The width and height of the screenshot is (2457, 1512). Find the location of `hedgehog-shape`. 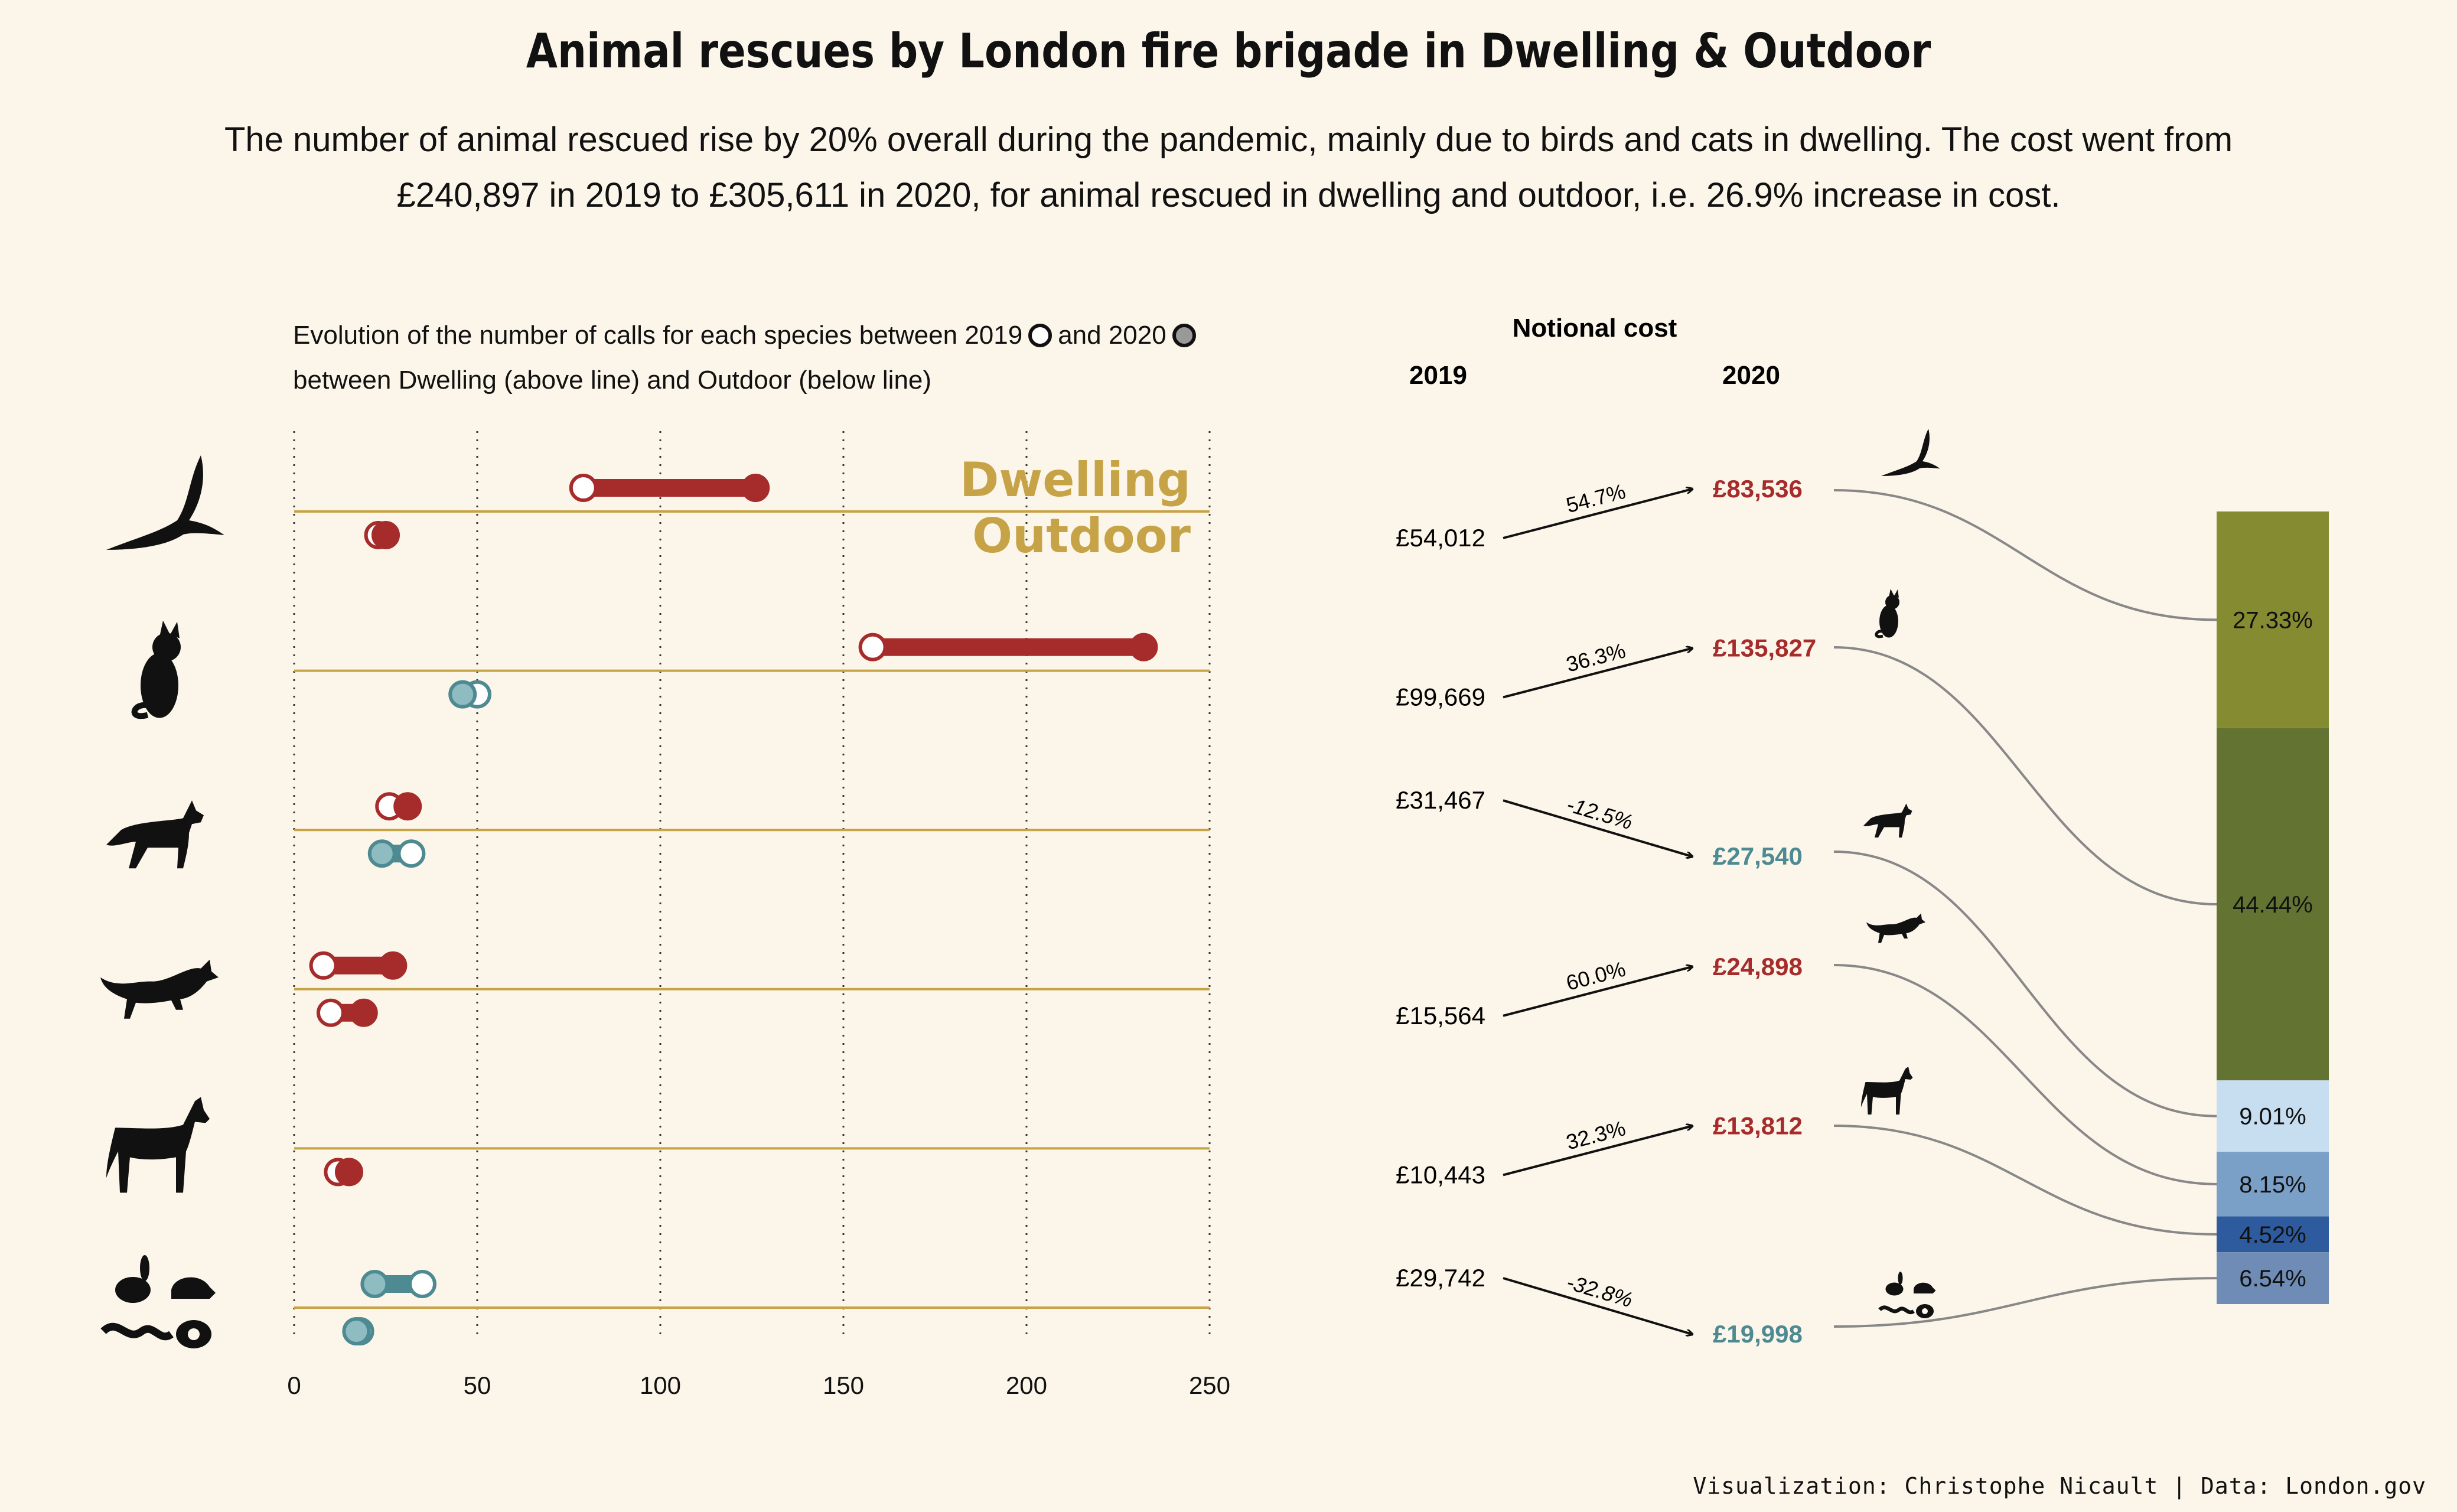

hedgehog-shape is located at coordinates (193, 1288).